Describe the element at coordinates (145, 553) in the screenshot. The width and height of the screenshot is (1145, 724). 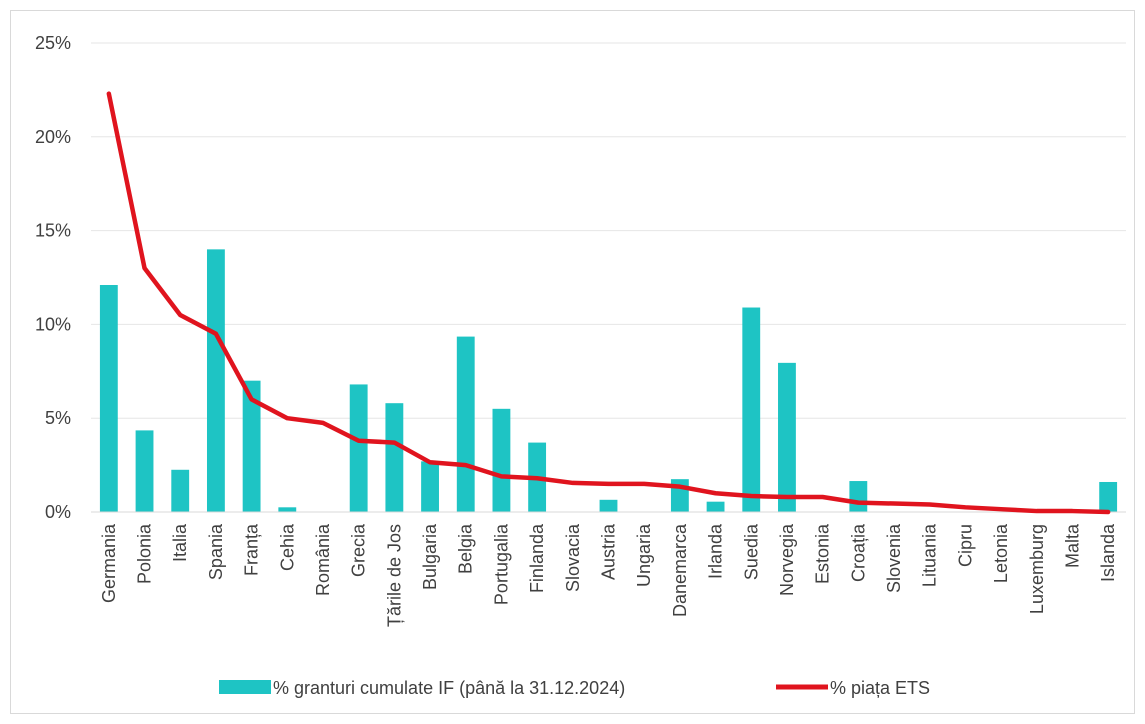
I see `x-tick-label: Polonia` at that location.